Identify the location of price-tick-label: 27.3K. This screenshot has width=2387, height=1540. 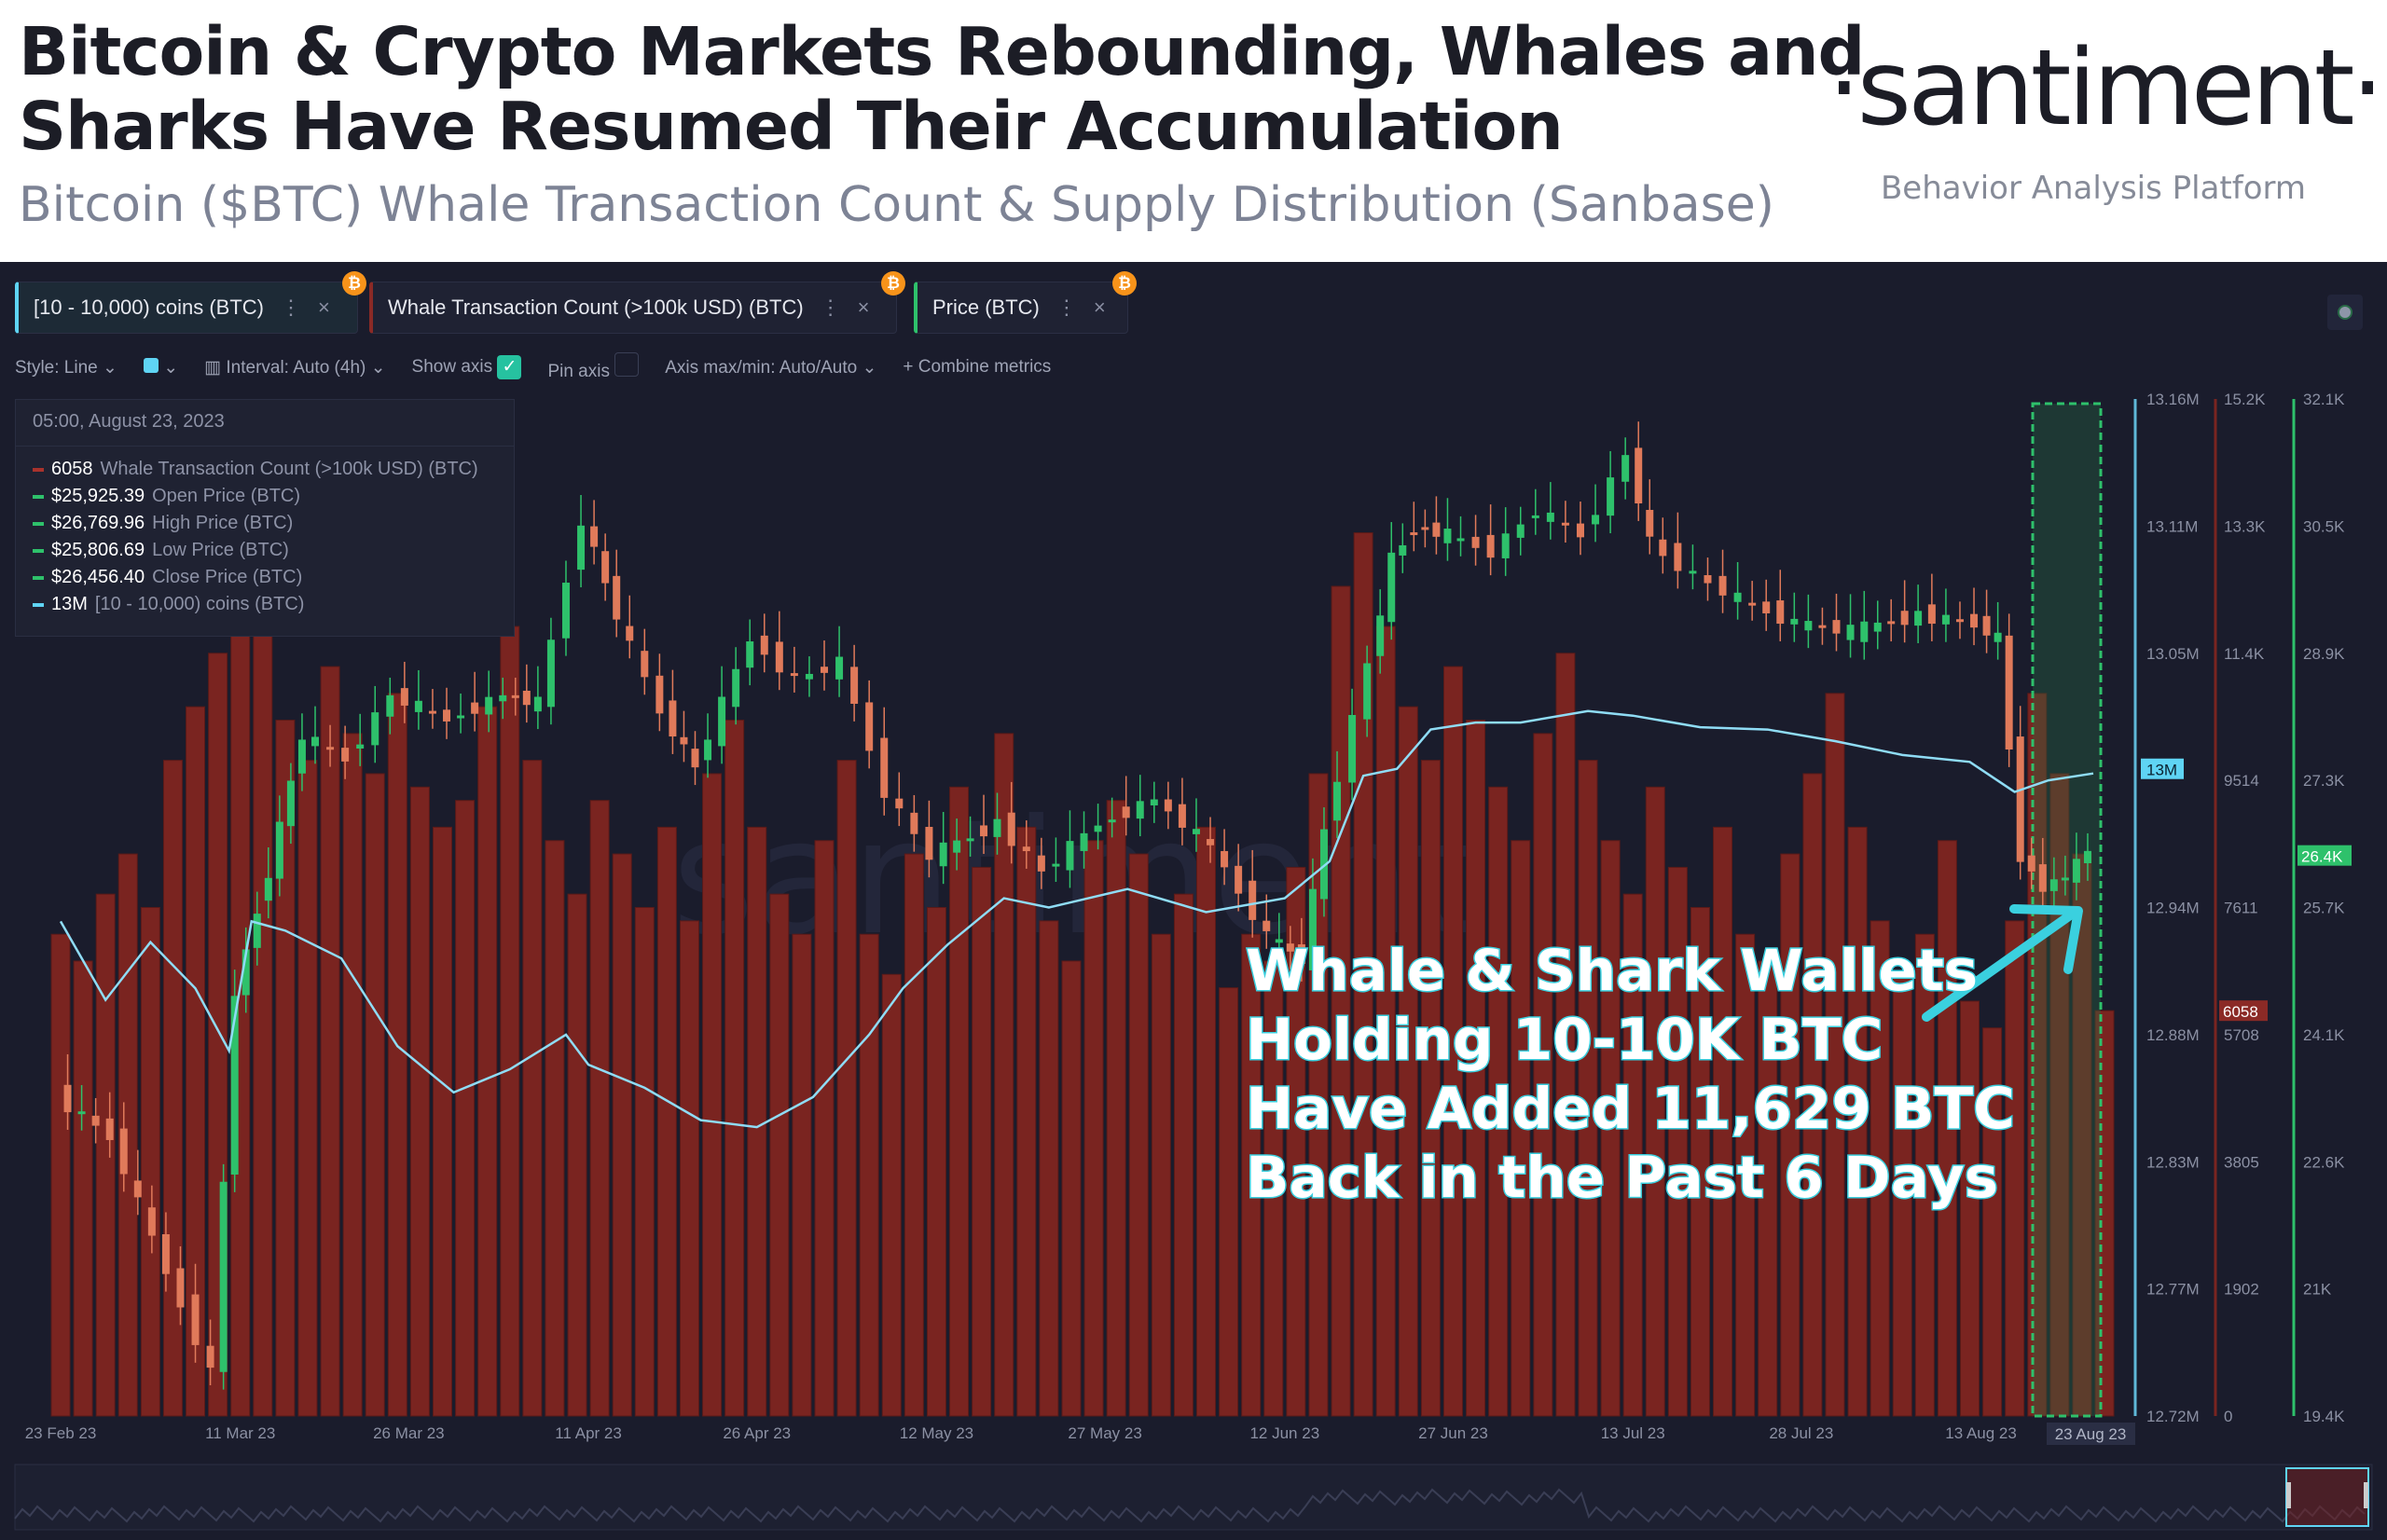
(2324, 781).